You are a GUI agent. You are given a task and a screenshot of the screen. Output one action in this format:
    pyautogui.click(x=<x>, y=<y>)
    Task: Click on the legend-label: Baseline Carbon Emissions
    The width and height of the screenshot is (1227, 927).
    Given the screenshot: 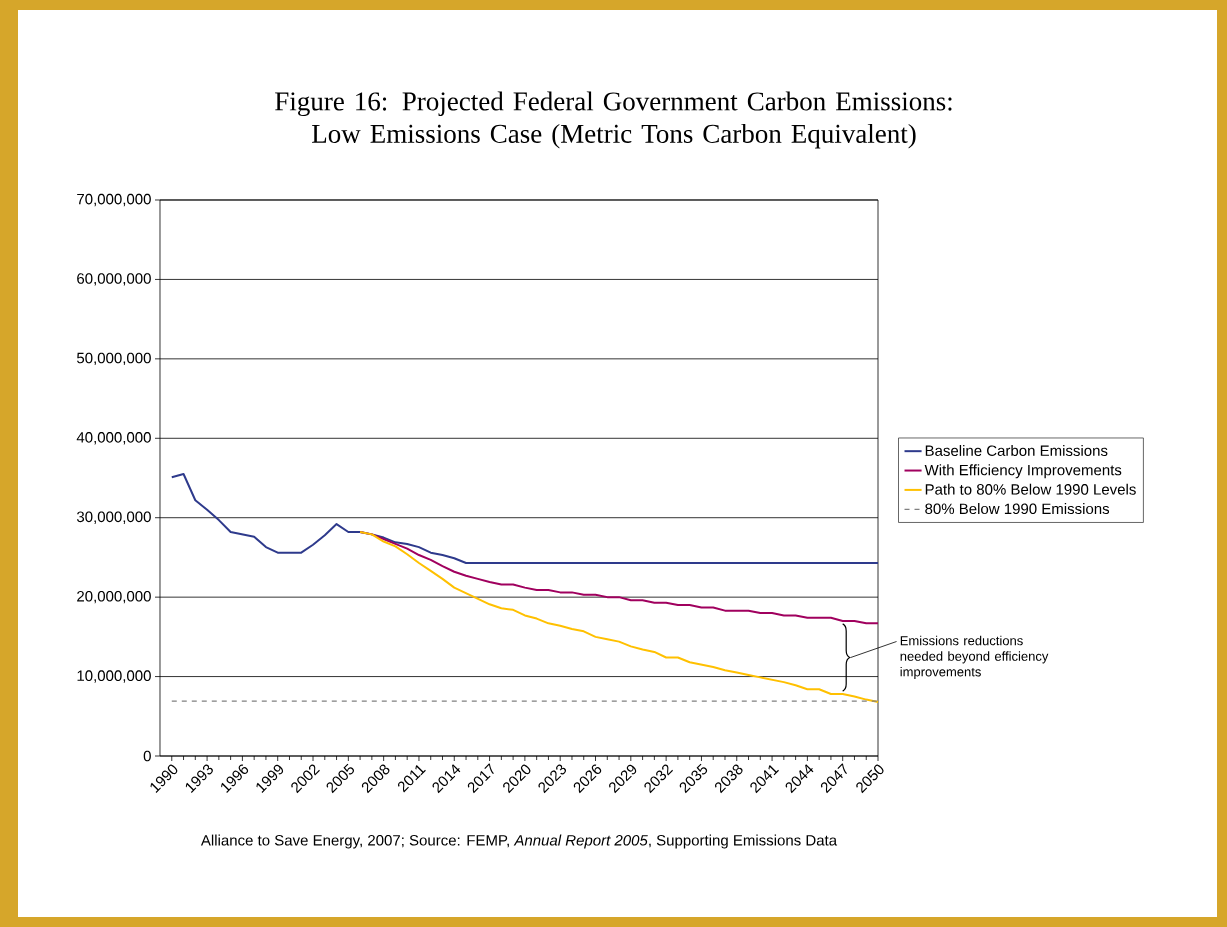 What is the action you would take?
    pyautogui.click(x=1016, y=450)
    